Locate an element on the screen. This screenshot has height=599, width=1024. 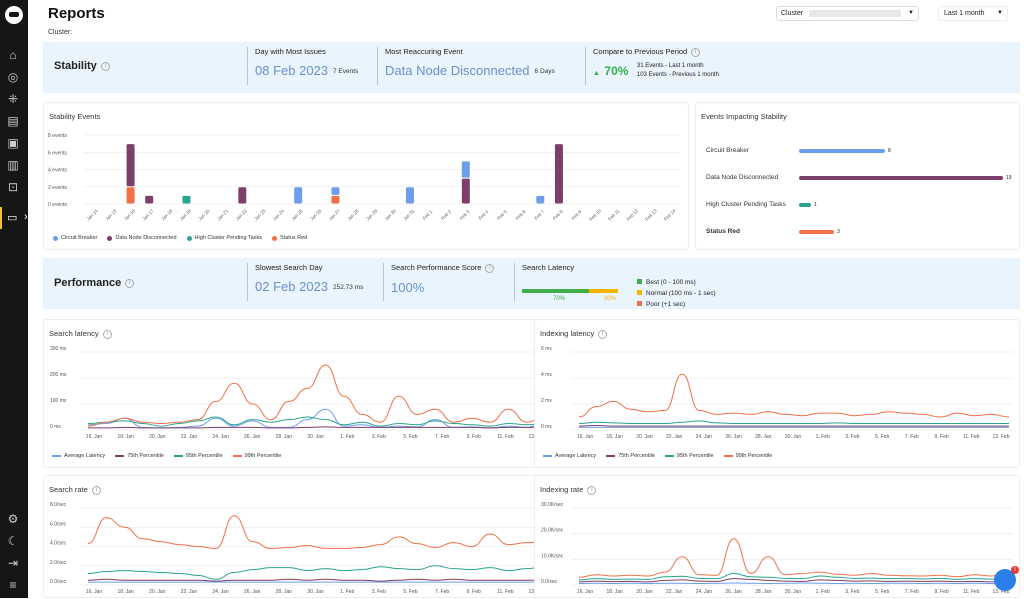
event-row-label: Status Red is located at coordinates (723, 231).